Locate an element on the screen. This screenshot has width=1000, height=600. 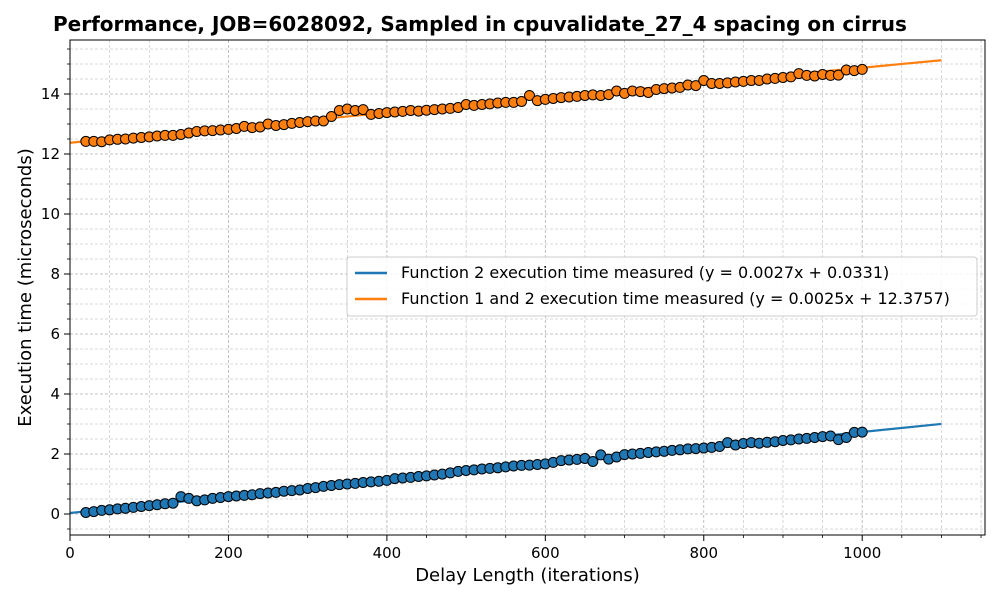
y-tick-label: 12 is located at coordinates (50, 154).